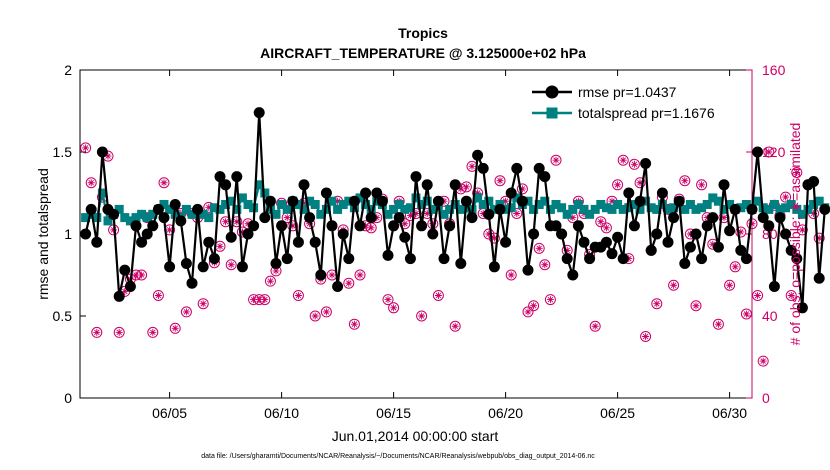 The height and width of the screenshot is (470, 830). Describe the element at coordinates (774, 70) in the screenshot. I see `y-right-tick-label: 160` at that location.